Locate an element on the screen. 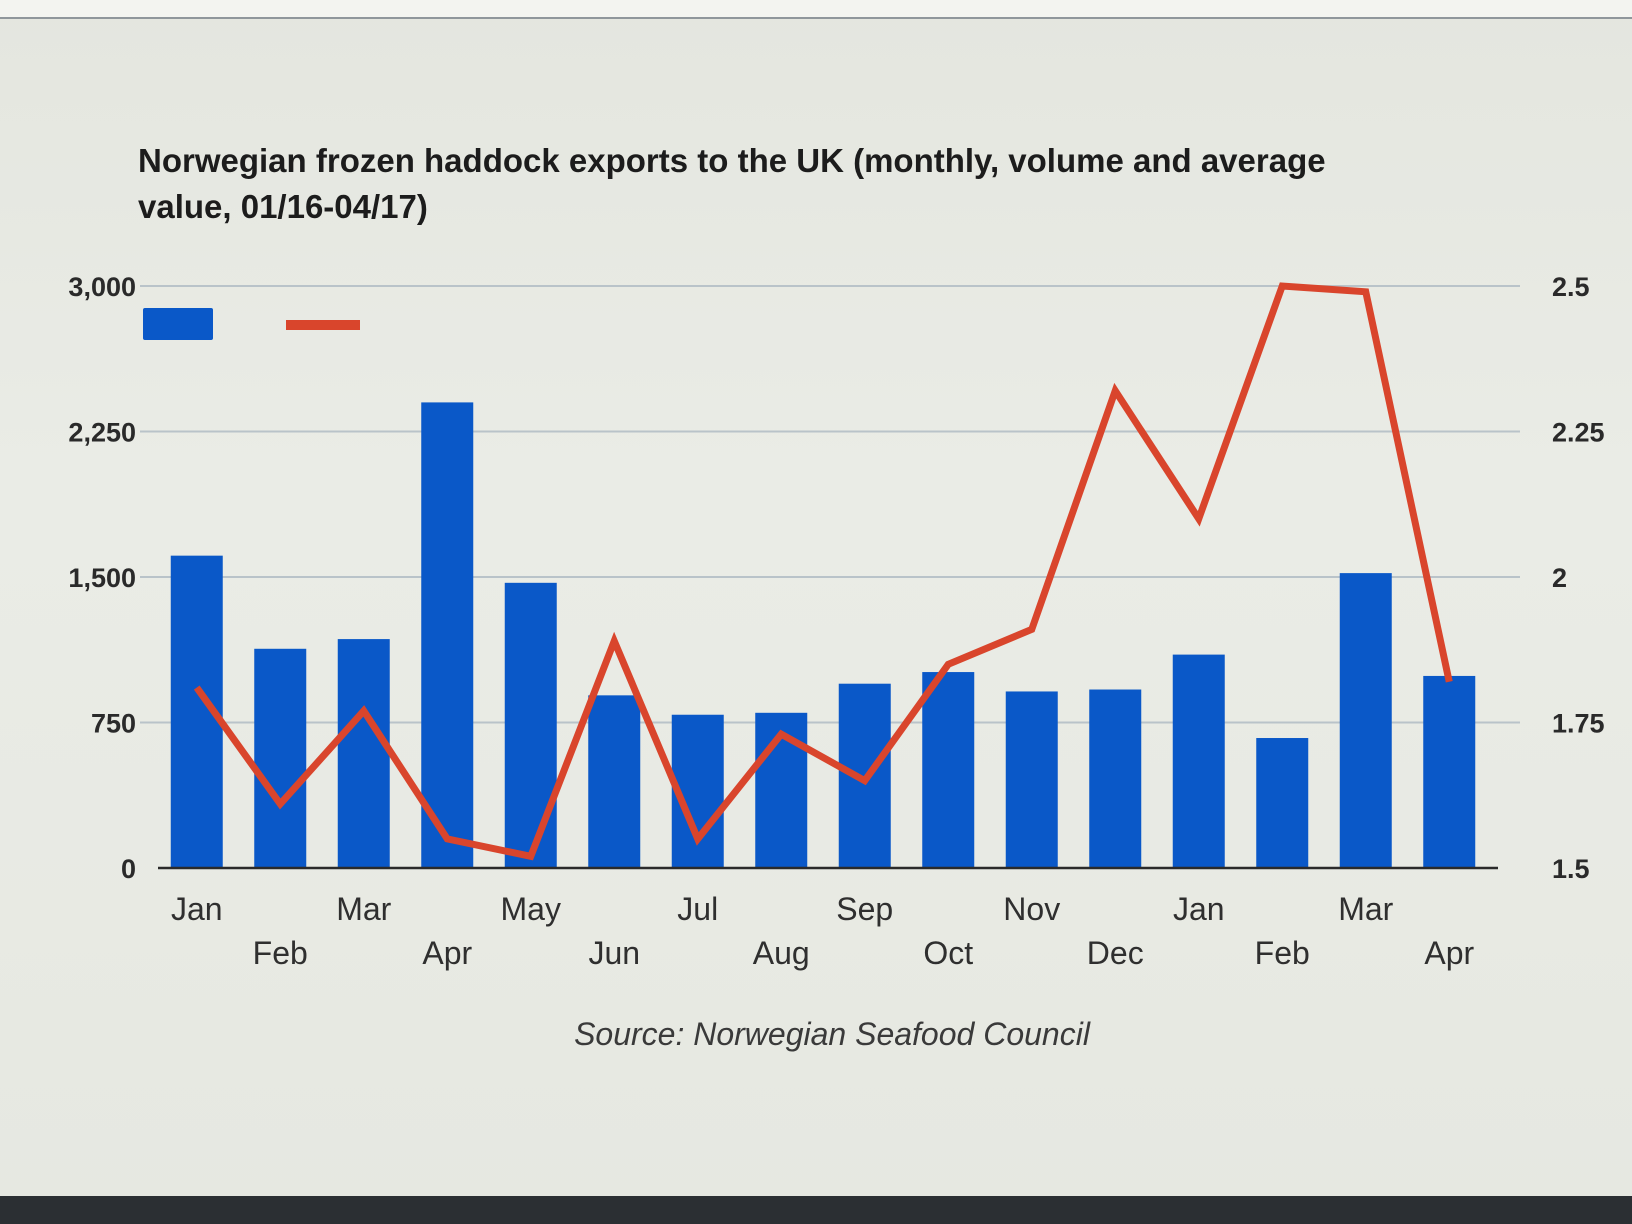 The image size is (1632, 1224). chart-title-line-2: value, 01/16-04/17) is located at coordinates (283, 206).